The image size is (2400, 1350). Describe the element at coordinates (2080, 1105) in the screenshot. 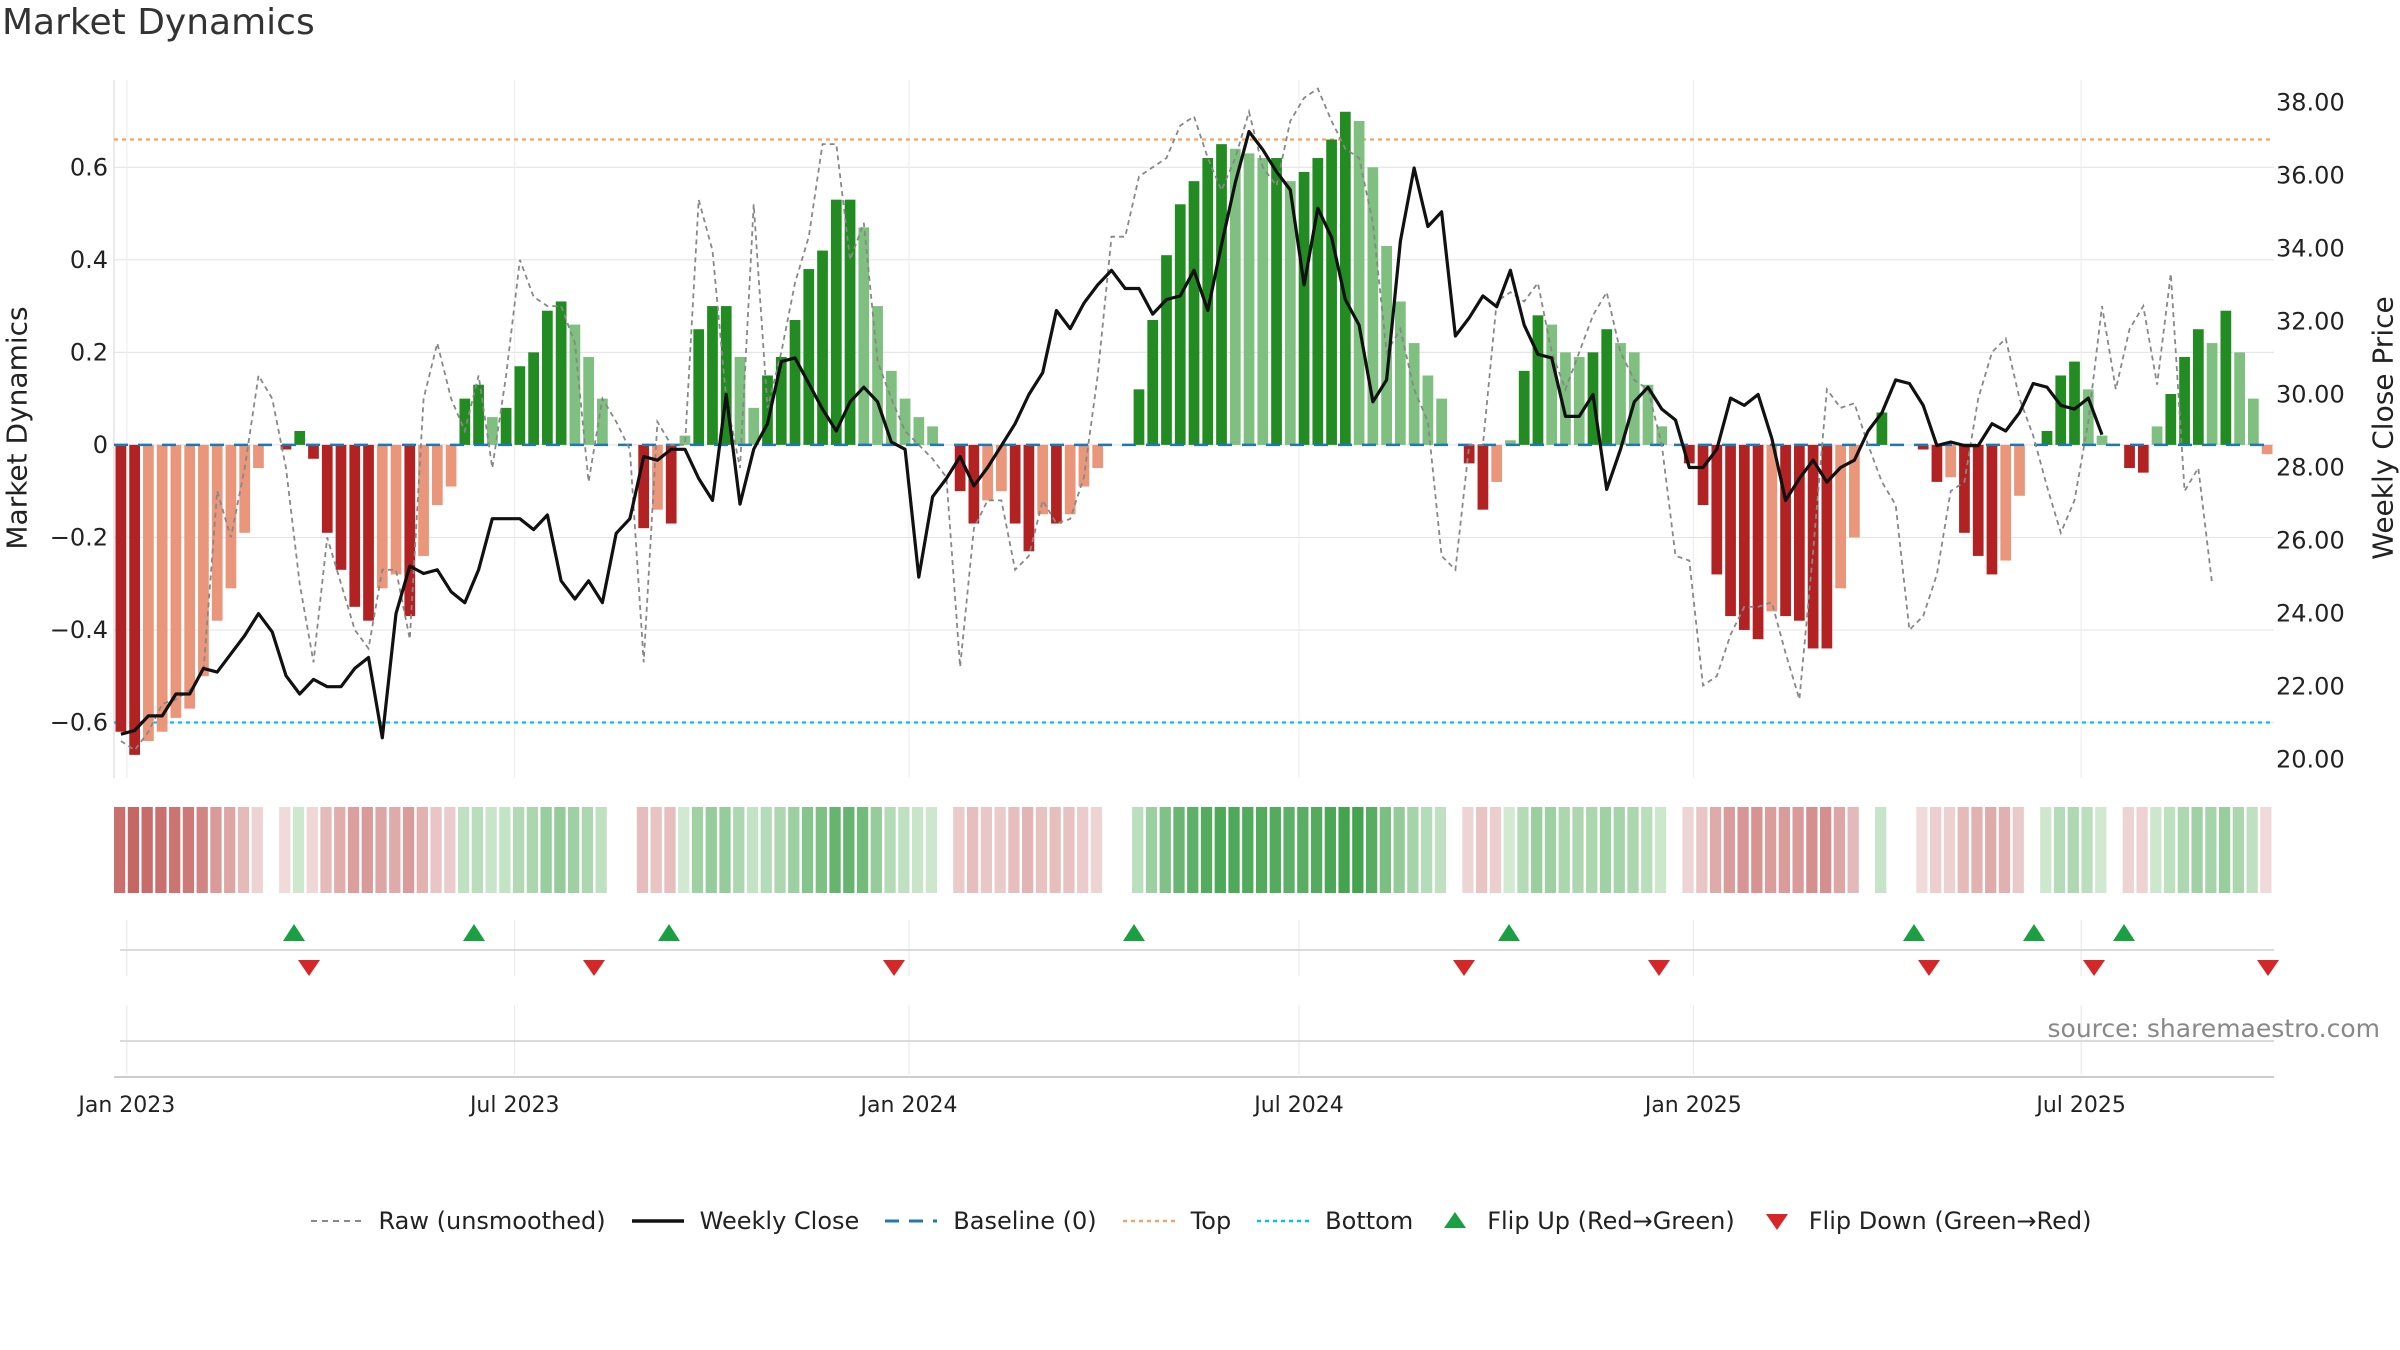

I see `x-tick-label: Jul 2025` at that location.